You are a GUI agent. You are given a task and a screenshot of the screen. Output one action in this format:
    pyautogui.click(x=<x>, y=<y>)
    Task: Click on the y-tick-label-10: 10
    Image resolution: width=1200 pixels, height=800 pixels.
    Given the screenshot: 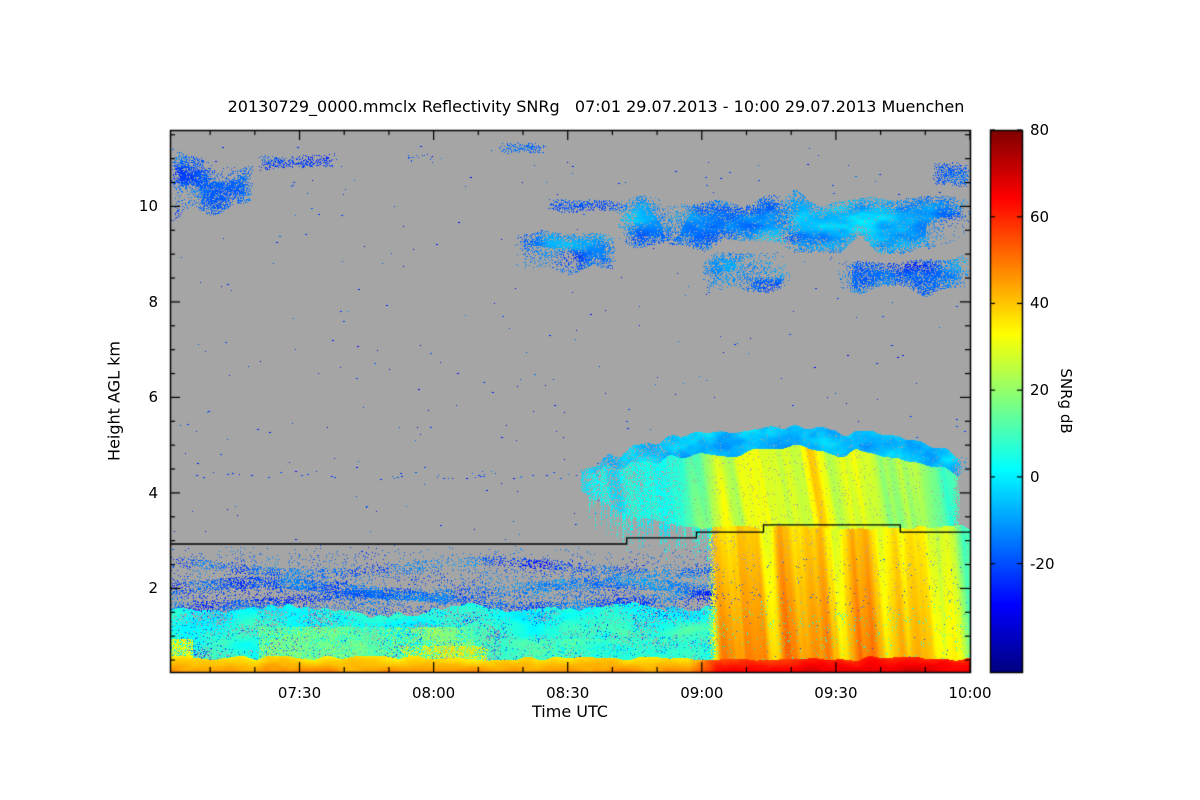 What is the action you would take?
    pyautogui.click(x=148, y=206)
    